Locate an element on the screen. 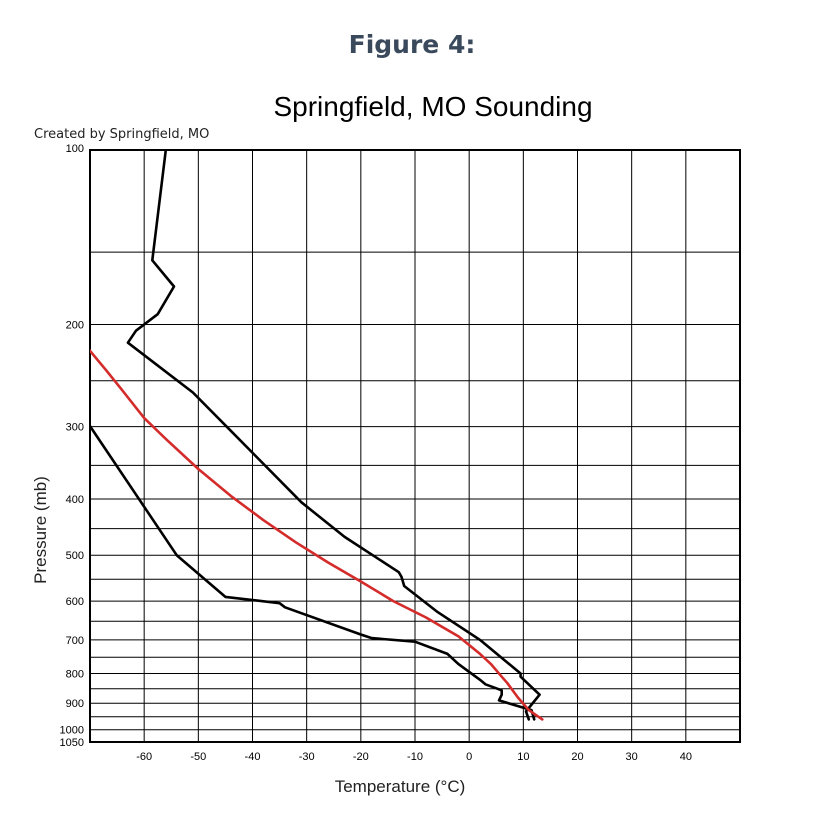  x-tick-label: -50 is located at coordinates (198, 757).